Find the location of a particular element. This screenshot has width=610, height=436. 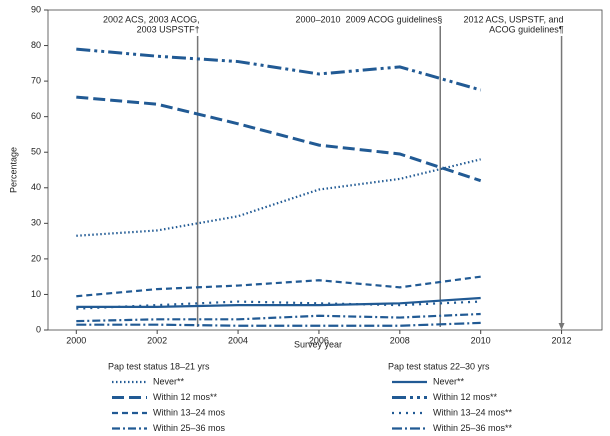

guideline-label: ACOG guidelines¶ is located at coordinates (526, 29).